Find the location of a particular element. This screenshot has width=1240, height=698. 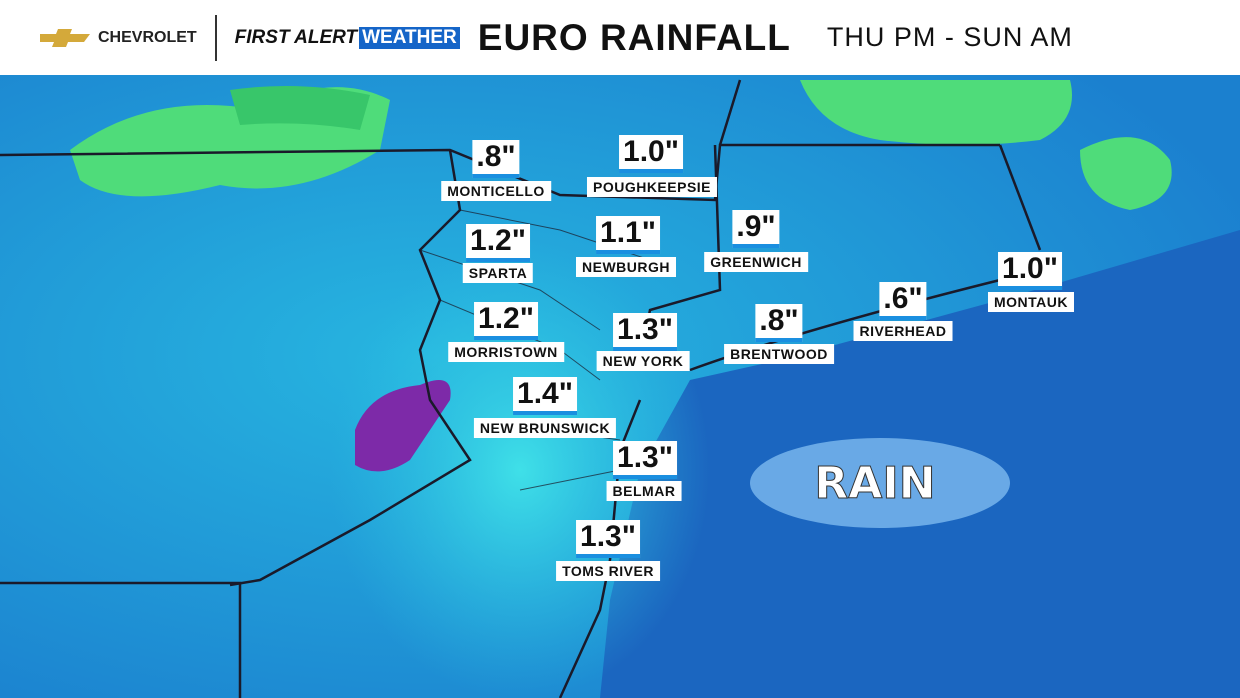

location-name: BRENTWOOD is located at coordinates (779, 354).